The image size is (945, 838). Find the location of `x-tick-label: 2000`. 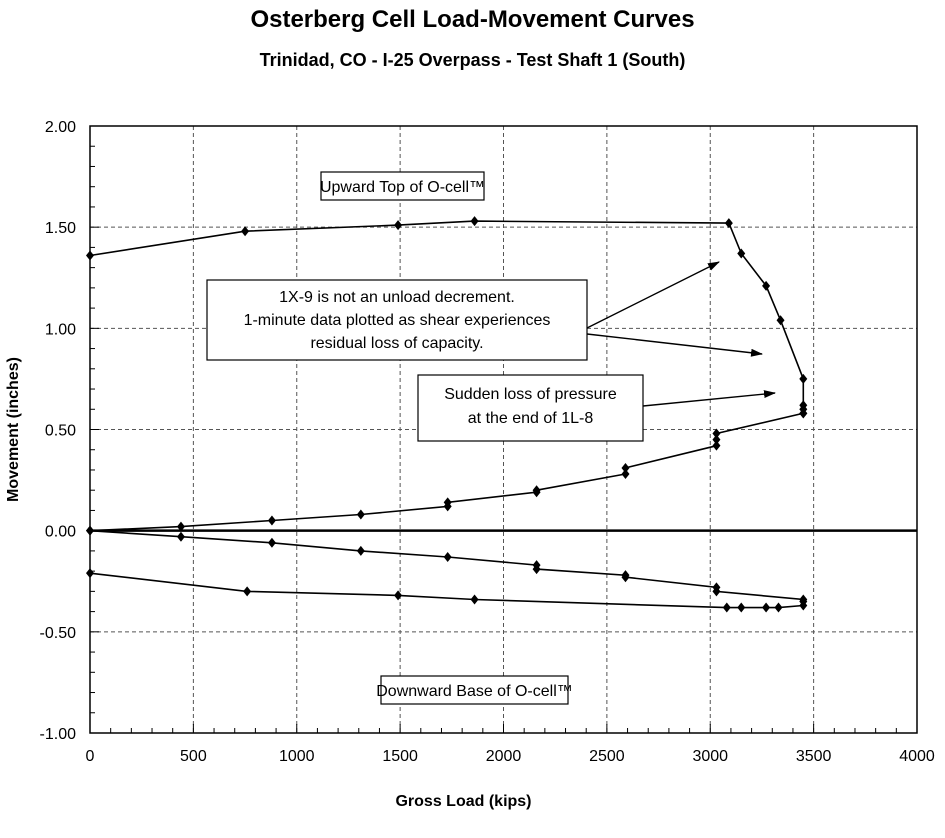

x-tick-label: 2000 is located at coordinates (504, 756).